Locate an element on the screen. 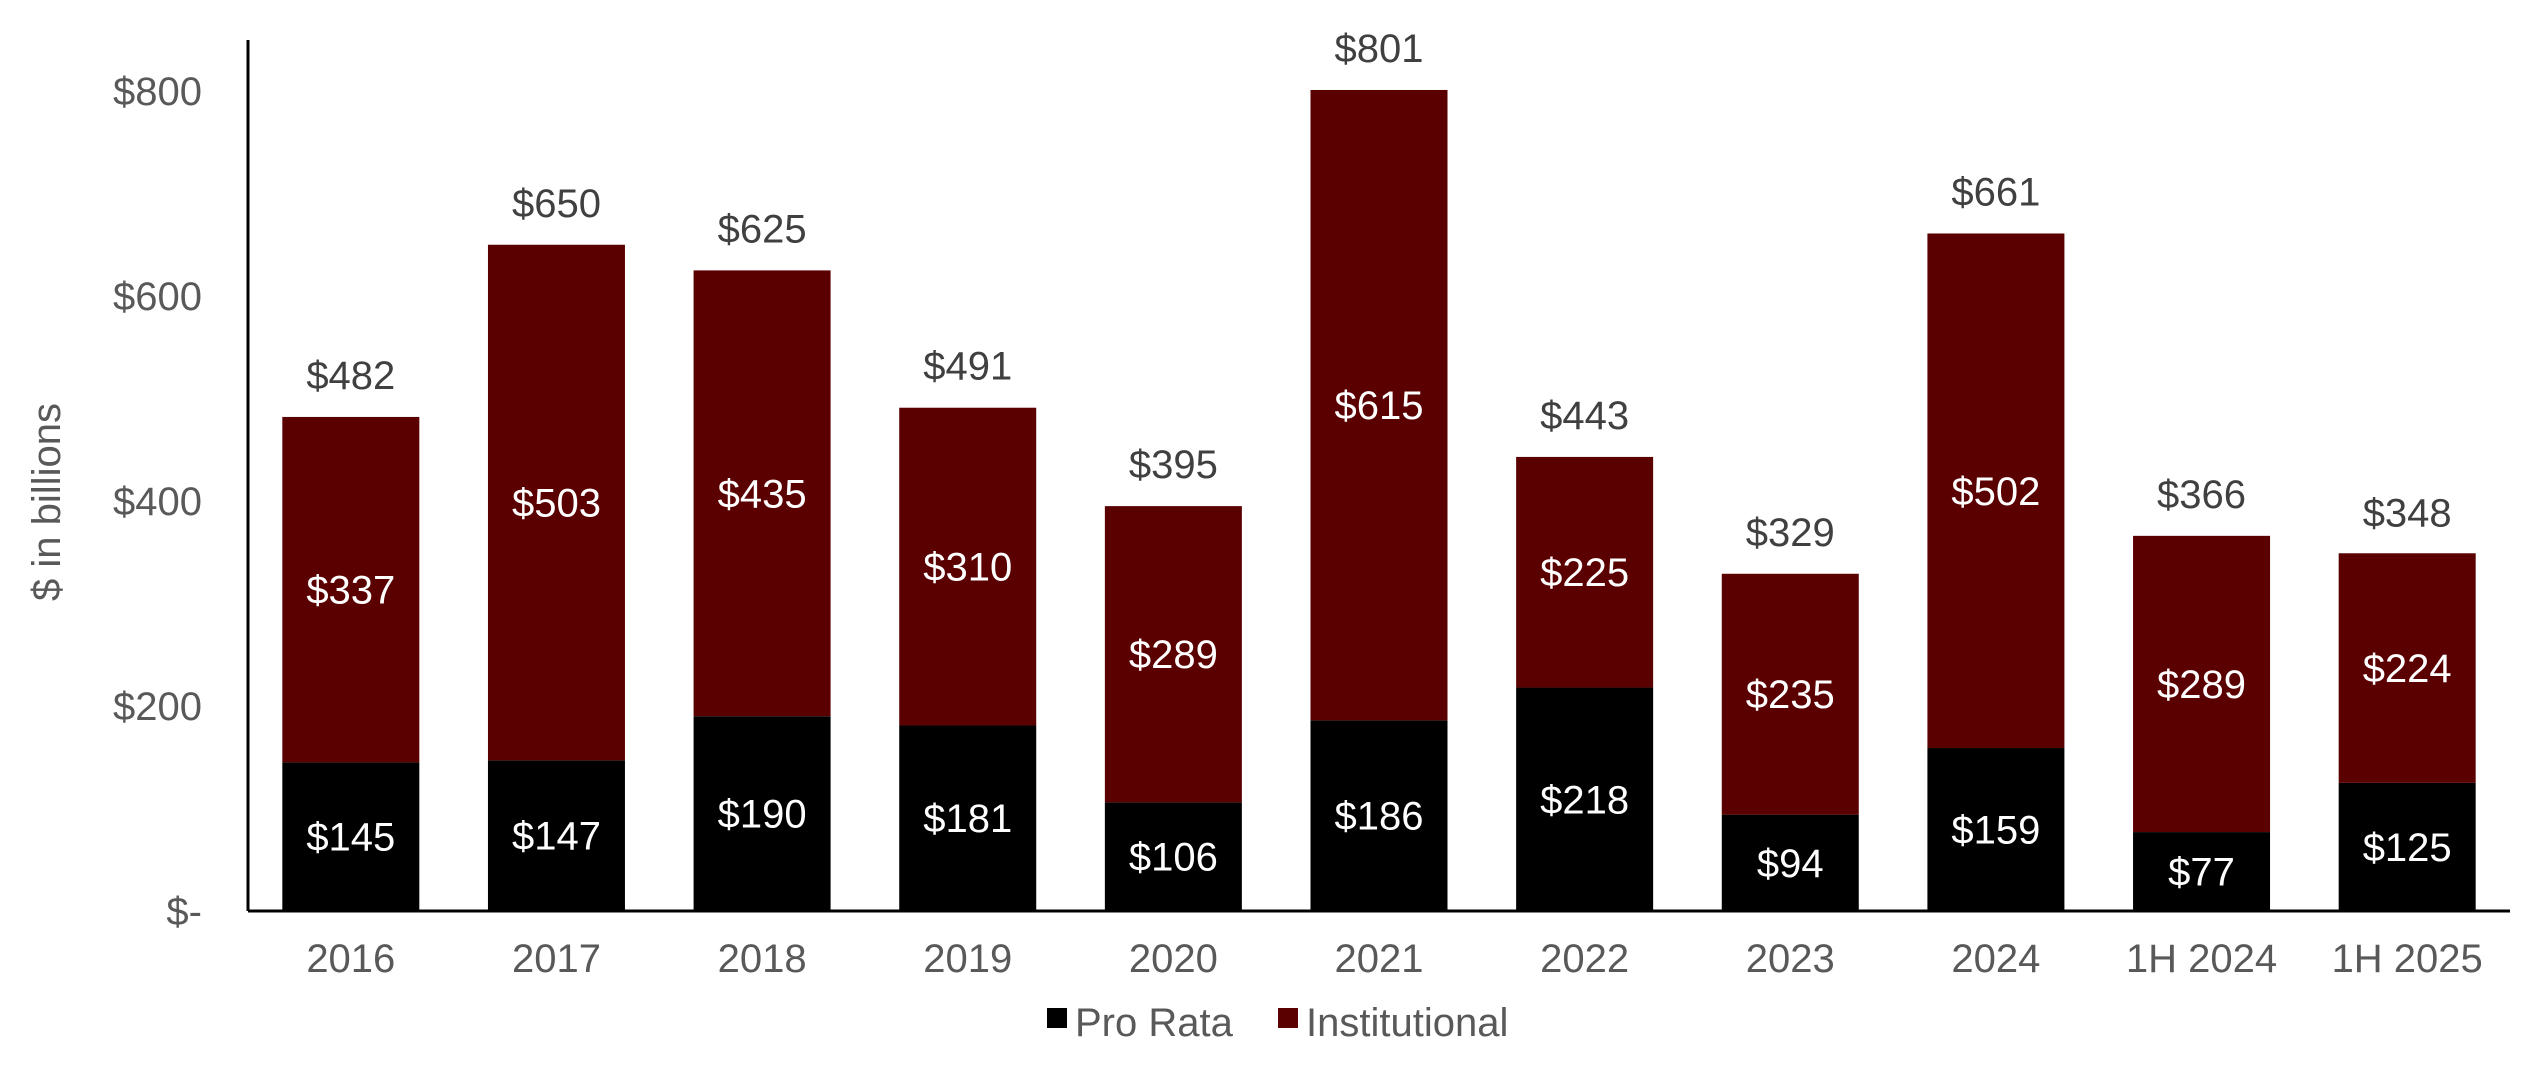 The image size is (2530, 1086). data-label-pro-rata: $106 is located at coordinates (1173, 858).